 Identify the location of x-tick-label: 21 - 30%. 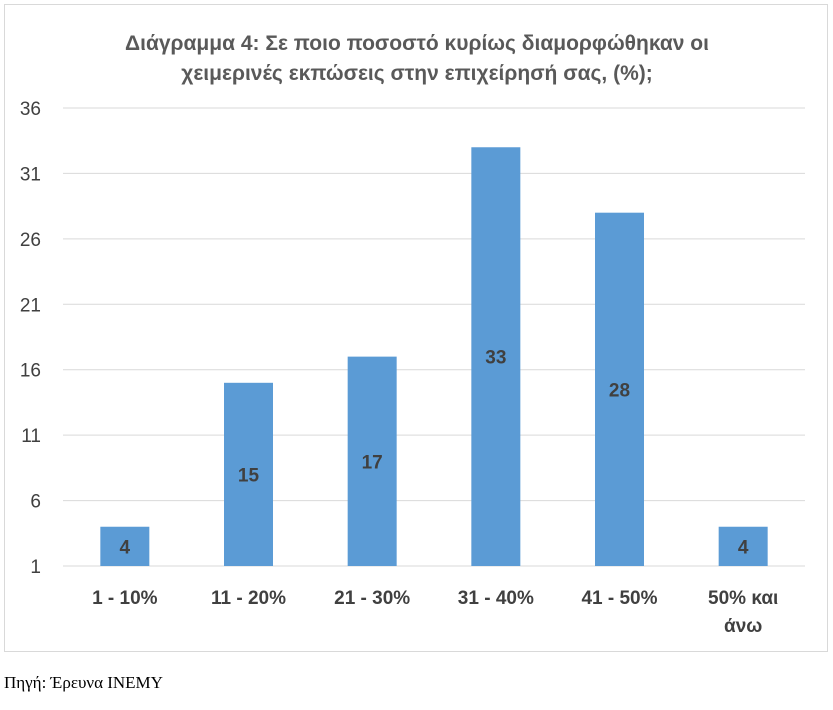
(372, 598).